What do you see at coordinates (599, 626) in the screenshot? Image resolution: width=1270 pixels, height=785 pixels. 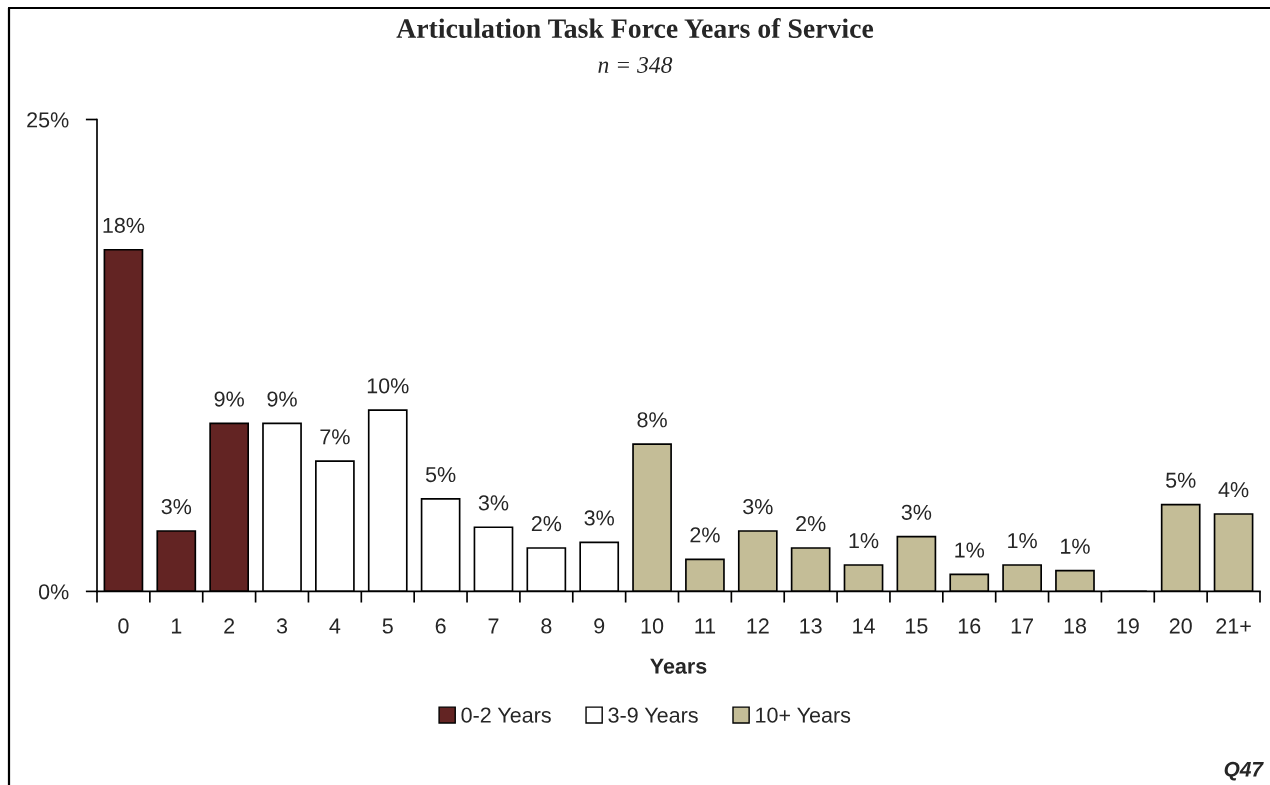 I see `x-tick-label: 9` at bounding box center [599, 626].